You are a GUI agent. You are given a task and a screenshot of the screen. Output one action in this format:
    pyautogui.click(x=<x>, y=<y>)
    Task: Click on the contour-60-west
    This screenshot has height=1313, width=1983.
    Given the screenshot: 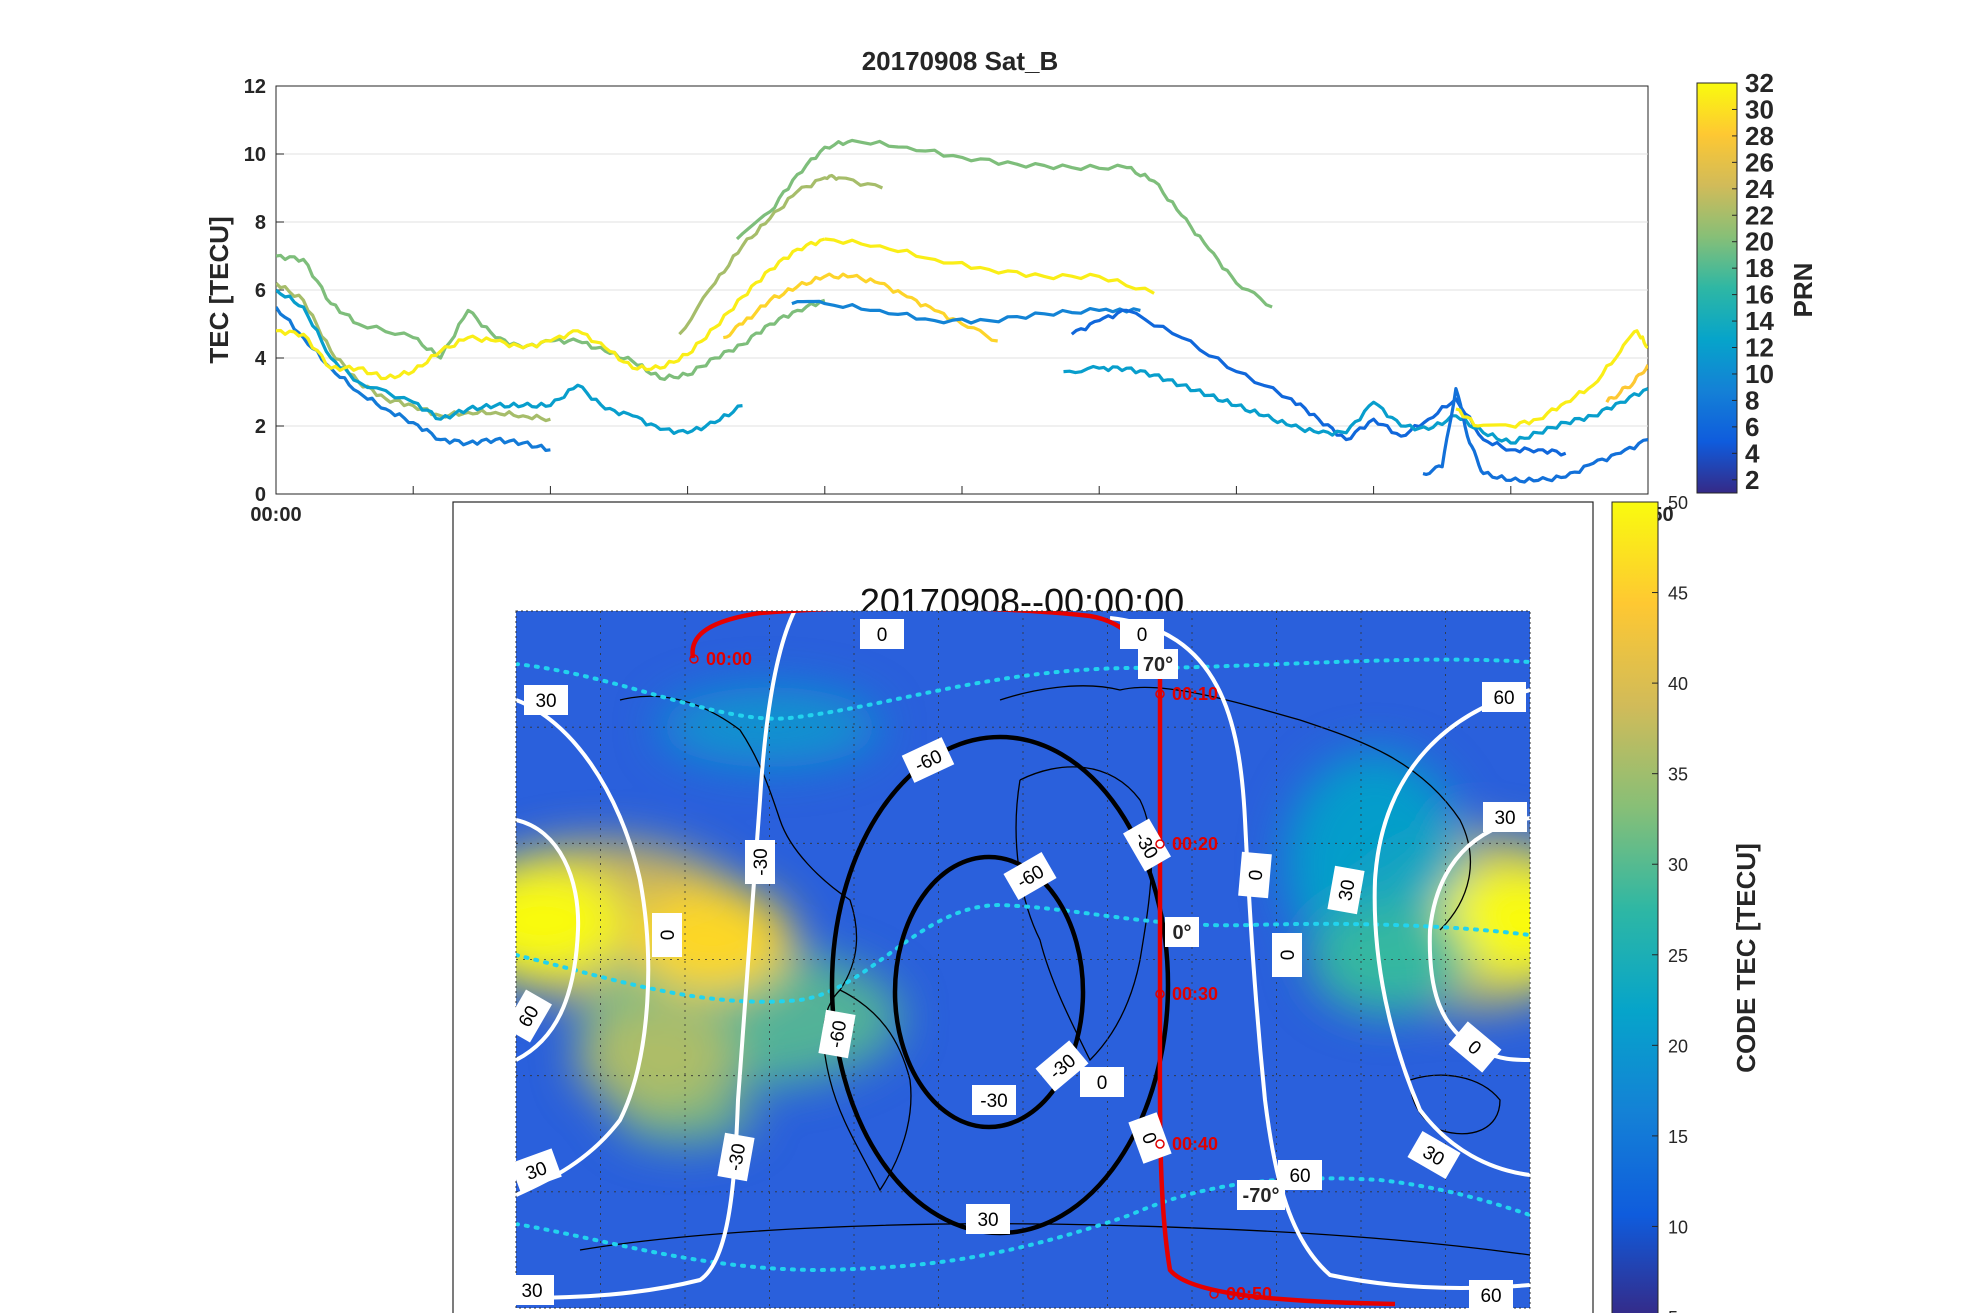 What is the action you would take?
    pyautogui.click(x=548, y=940)
    